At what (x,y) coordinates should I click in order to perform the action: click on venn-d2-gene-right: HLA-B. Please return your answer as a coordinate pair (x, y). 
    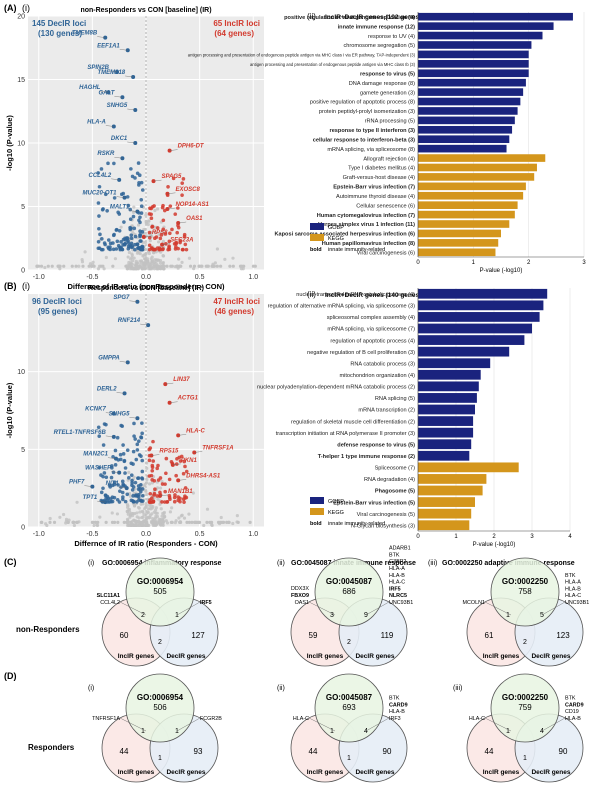
    Looking at the image, I should click on (397, 712).